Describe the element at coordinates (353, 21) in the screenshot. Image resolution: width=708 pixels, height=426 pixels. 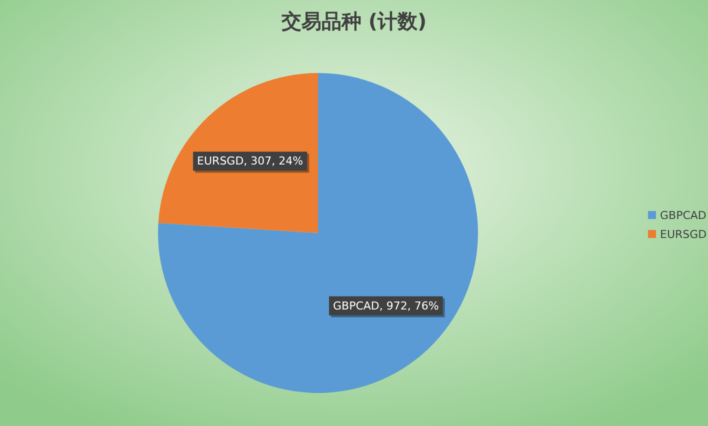
I see `chart-title: 交易品种 (计数)` at that location.